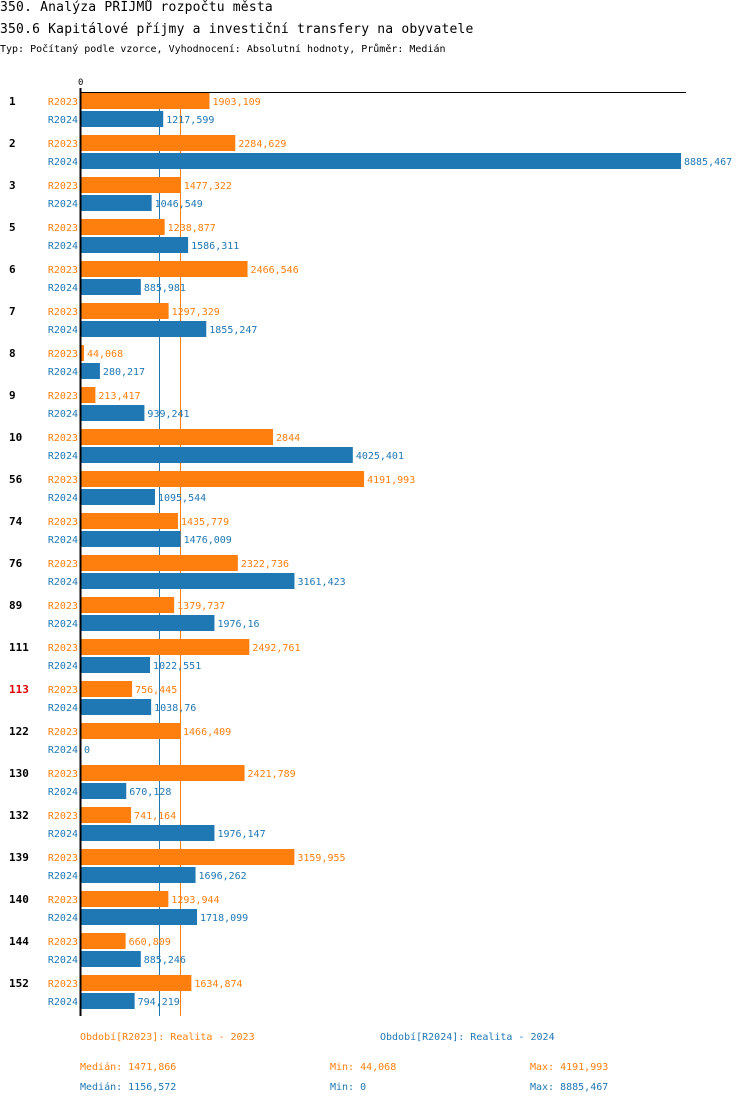  What do you see at coordinates (16, 563) in the screenshot?
I see `category-label: 76` at bounding box center [16, 563].